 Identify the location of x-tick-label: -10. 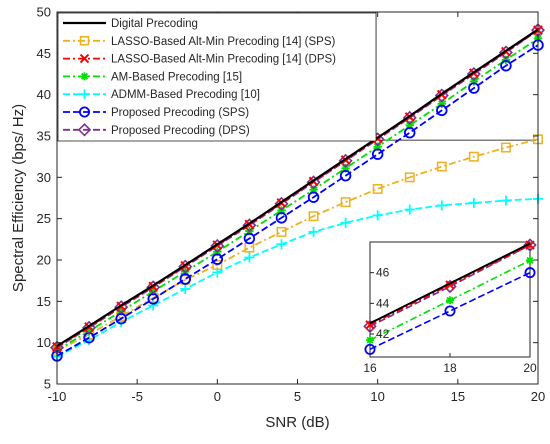
(57, 396).